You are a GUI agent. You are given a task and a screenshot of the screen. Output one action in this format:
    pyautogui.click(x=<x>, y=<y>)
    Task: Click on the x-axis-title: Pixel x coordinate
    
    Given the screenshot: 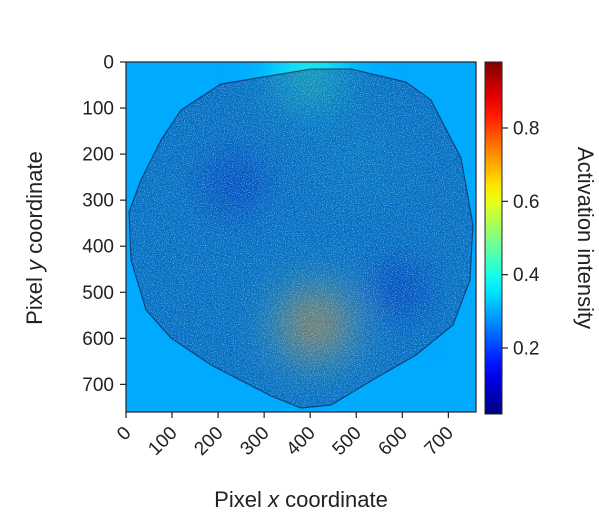 What is the action you would take?
    pyautogui.click(x=301, y=499)
    